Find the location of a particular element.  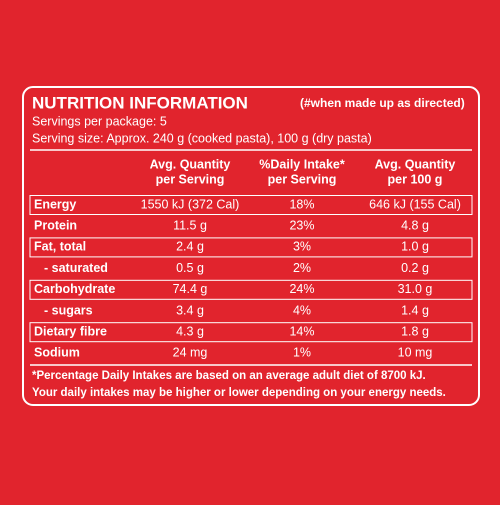

row-label: Protein is located at coordinates (55, 225).